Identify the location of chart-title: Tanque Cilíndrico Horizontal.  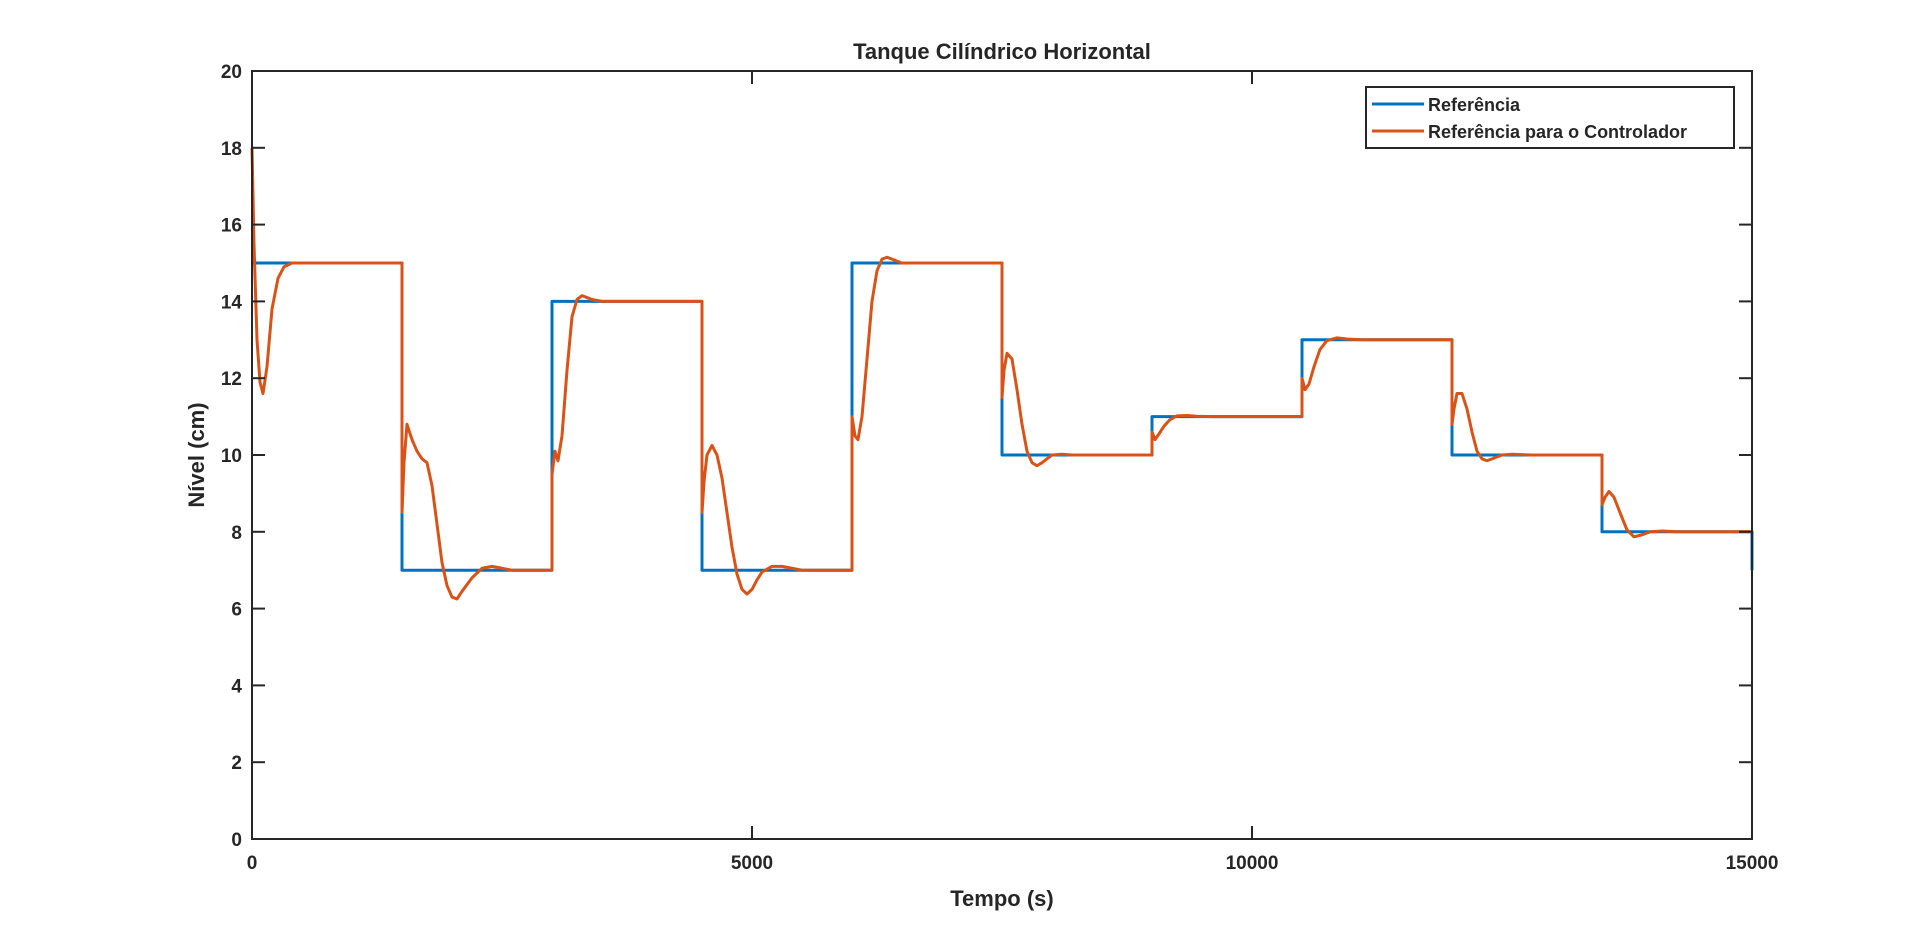
(1002, 51).